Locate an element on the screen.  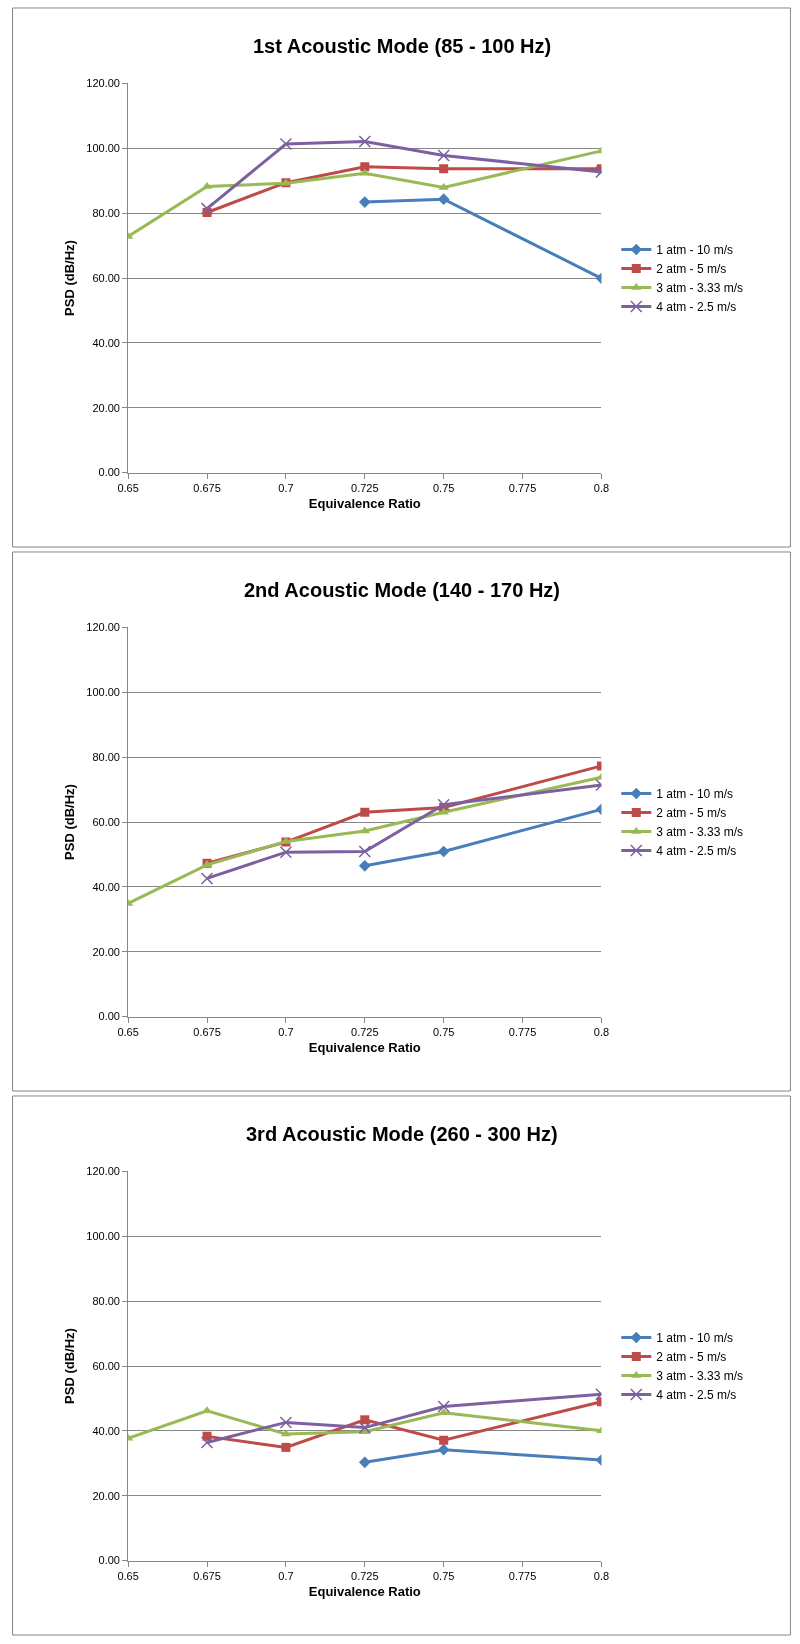
chart-title: 1st Acoustic Mode (85 - 100 Hz) is located at coordinates (402, 46).